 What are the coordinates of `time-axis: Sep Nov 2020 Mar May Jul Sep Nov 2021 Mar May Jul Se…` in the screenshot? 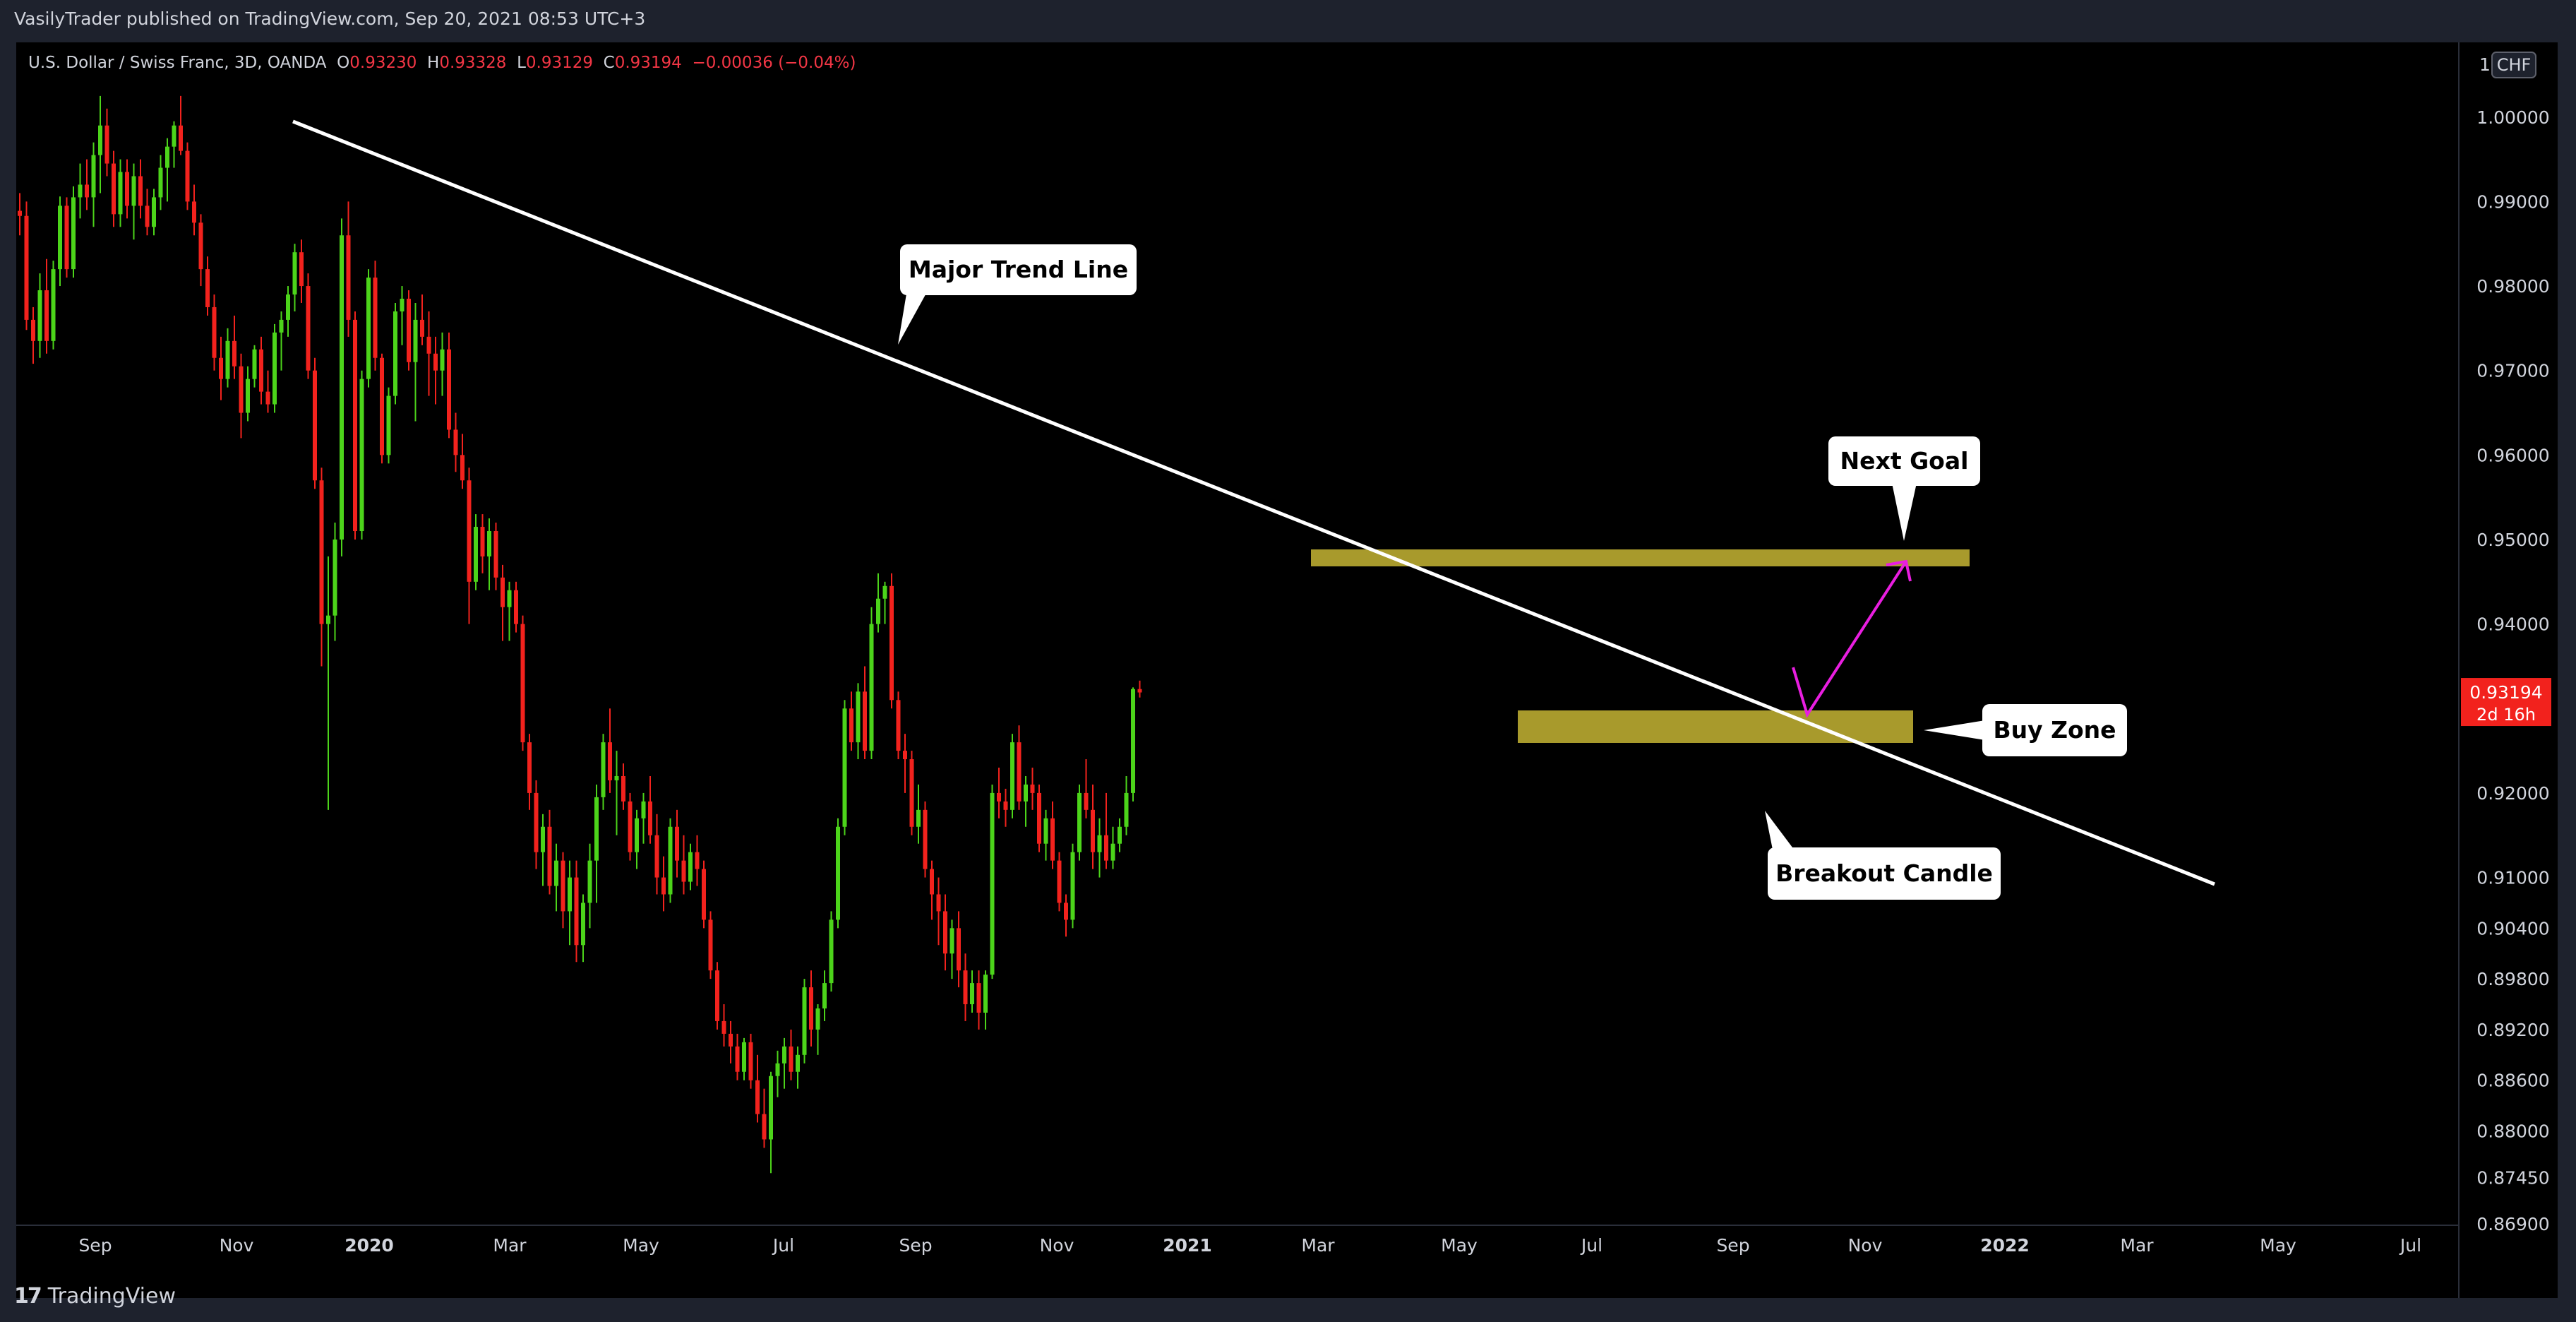 It's located at (1249, 1245).